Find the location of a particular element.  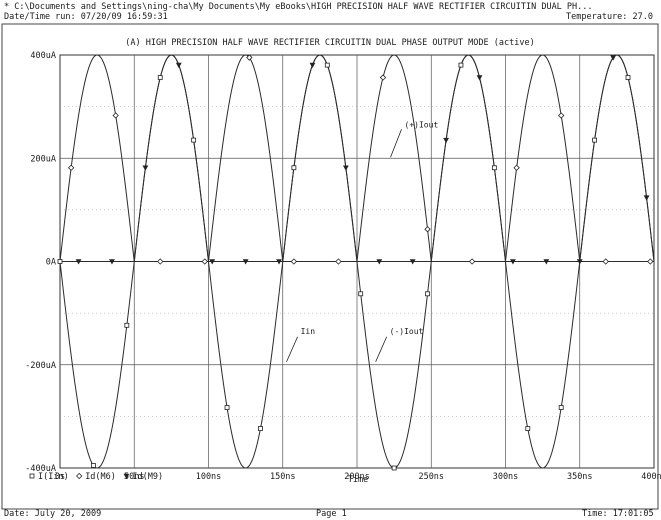

trace-annotations: (+)Iout Iin (-)Iout is located at coordinates (362, 241).